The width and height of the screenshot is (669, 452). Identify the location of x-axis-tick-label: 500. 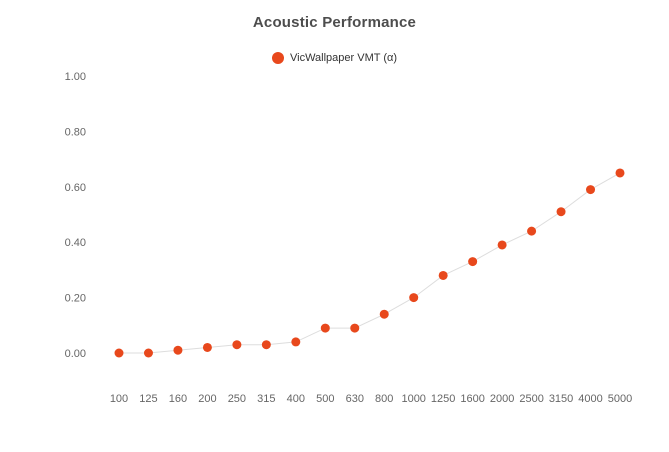
(325, 399).